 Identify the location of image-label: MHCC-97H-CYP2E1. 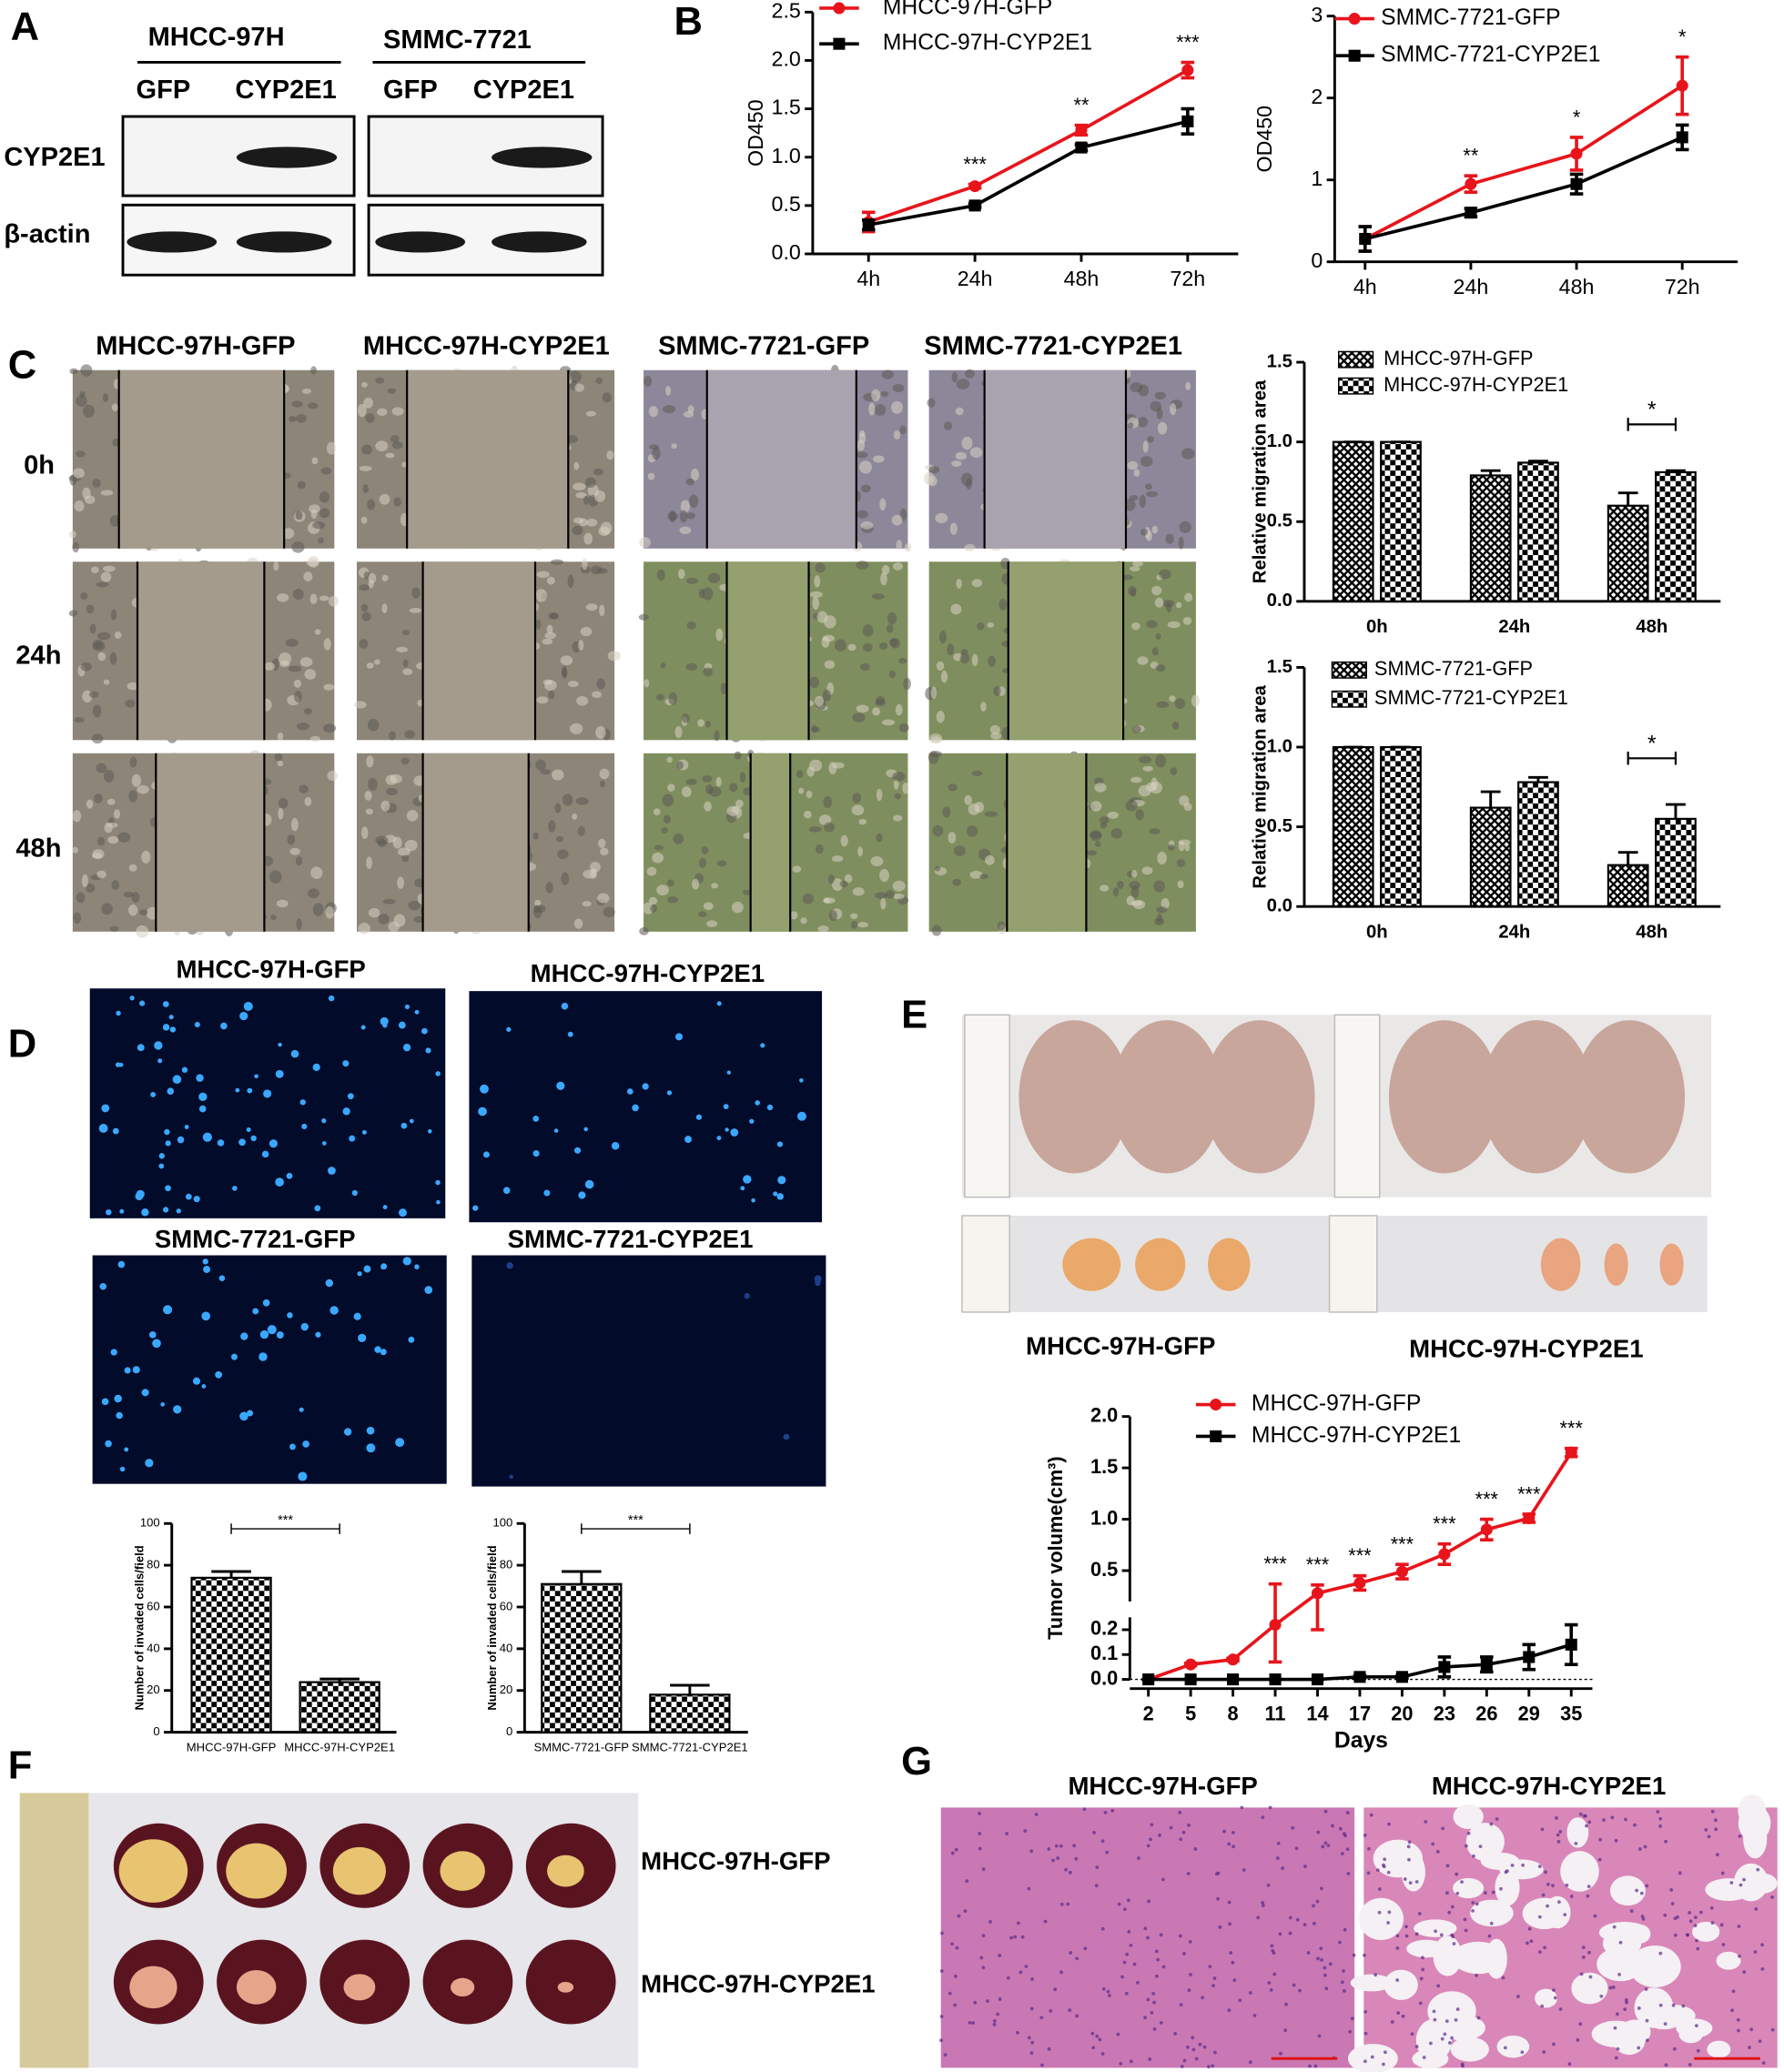
(648, 973).